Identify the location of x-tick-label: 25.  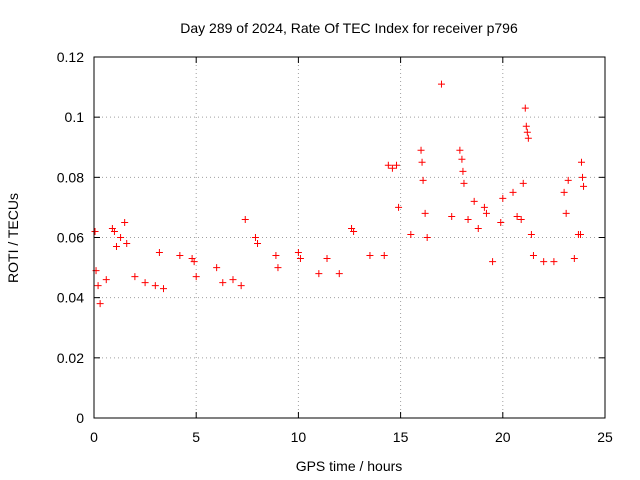
(605, 437).